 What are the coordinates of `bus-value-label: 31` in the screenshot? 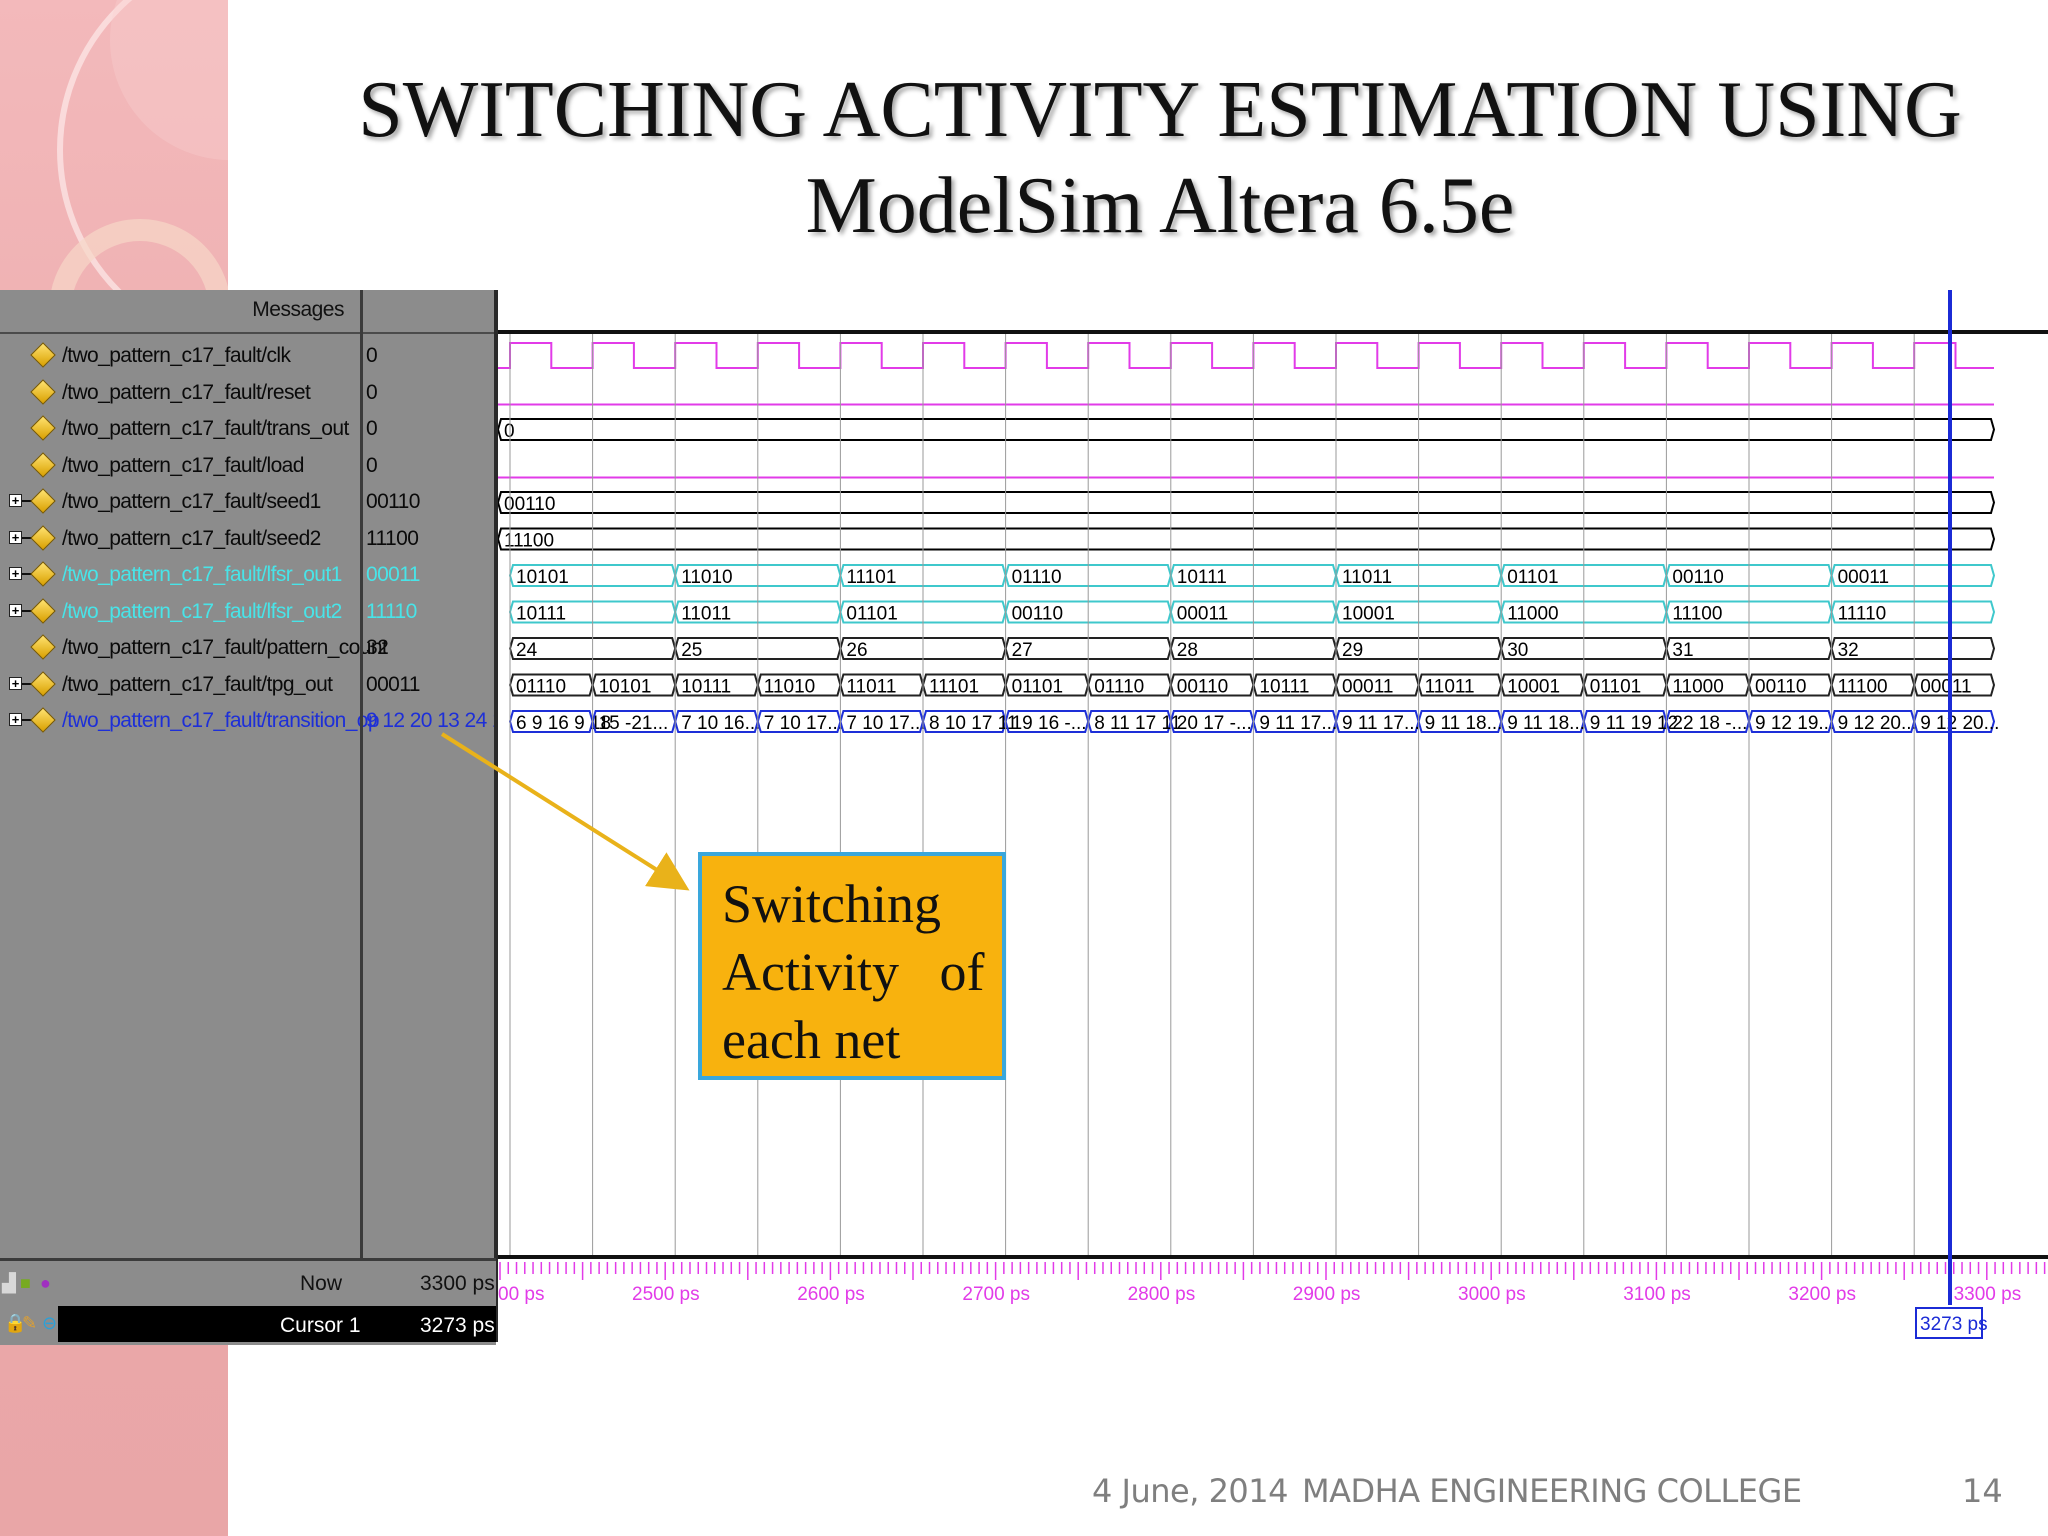 It's located at (1682, 650).